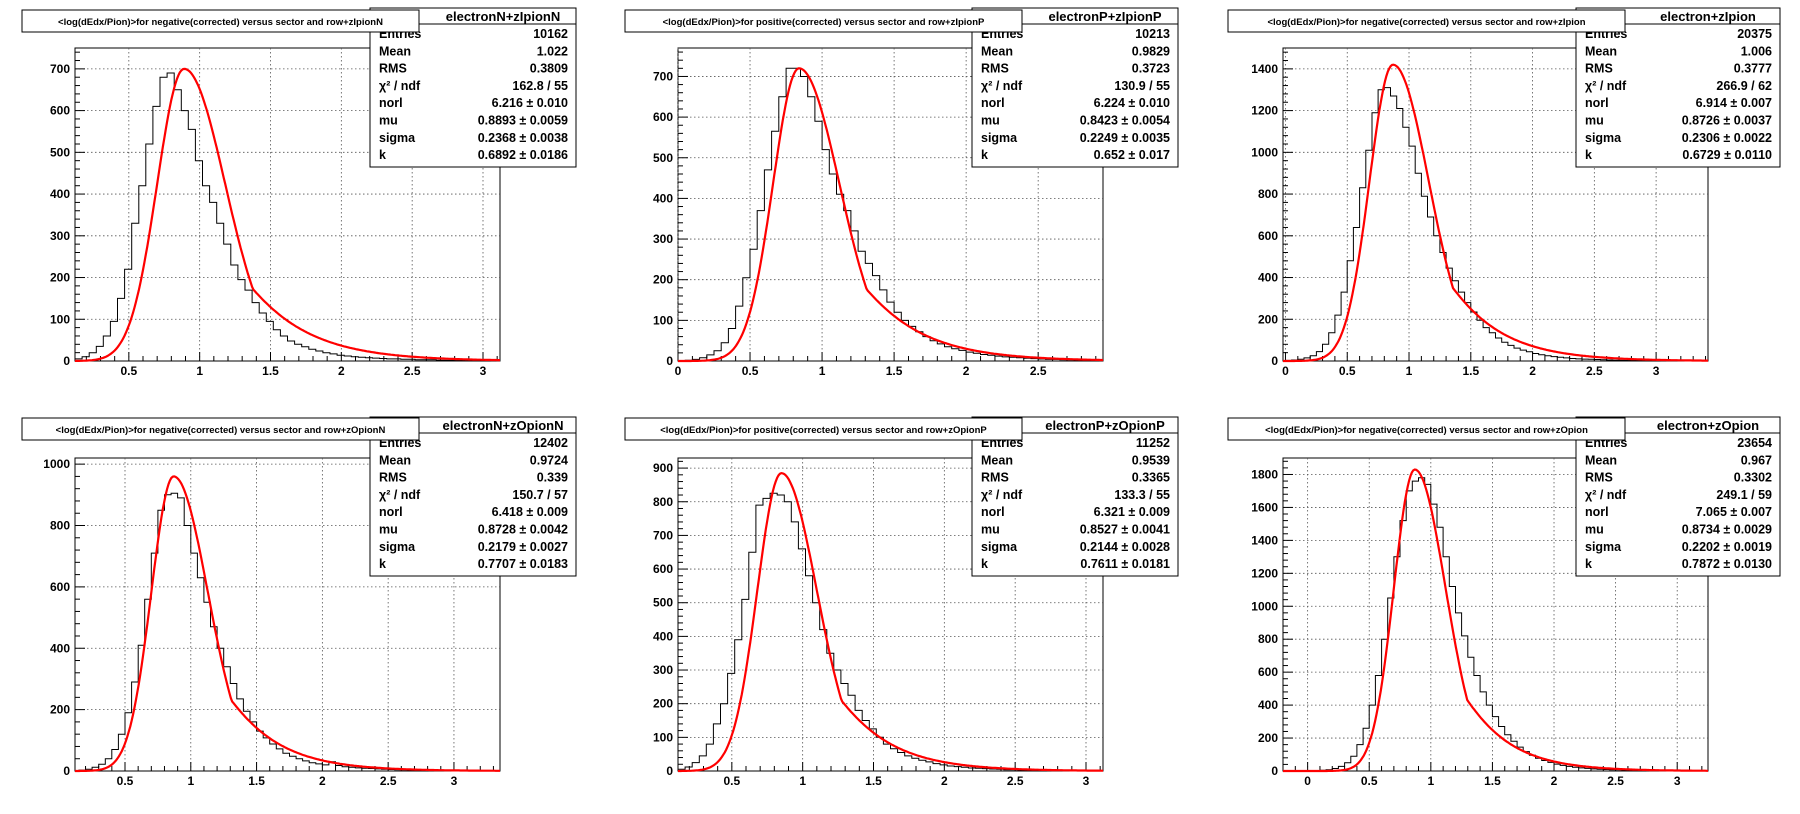 The width and height of the screenshot is (1800, 814). What do you see at coordinates (1727, 155) in the screenshot?
I see `stats-value: 0.6729 ± 0.0110` at bounding box center [1727, 155].